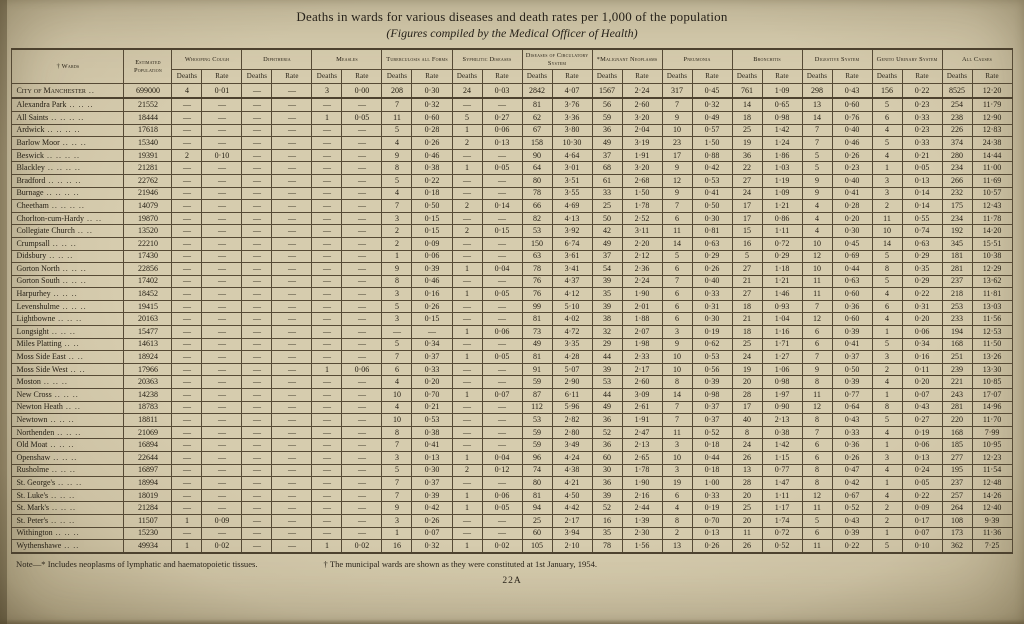 This screenshot has width=1024, height=624. Describe the element at coordinates (68, 344) in the screenshot. I see `ward-name: Miles Platting .. ..` at that location.